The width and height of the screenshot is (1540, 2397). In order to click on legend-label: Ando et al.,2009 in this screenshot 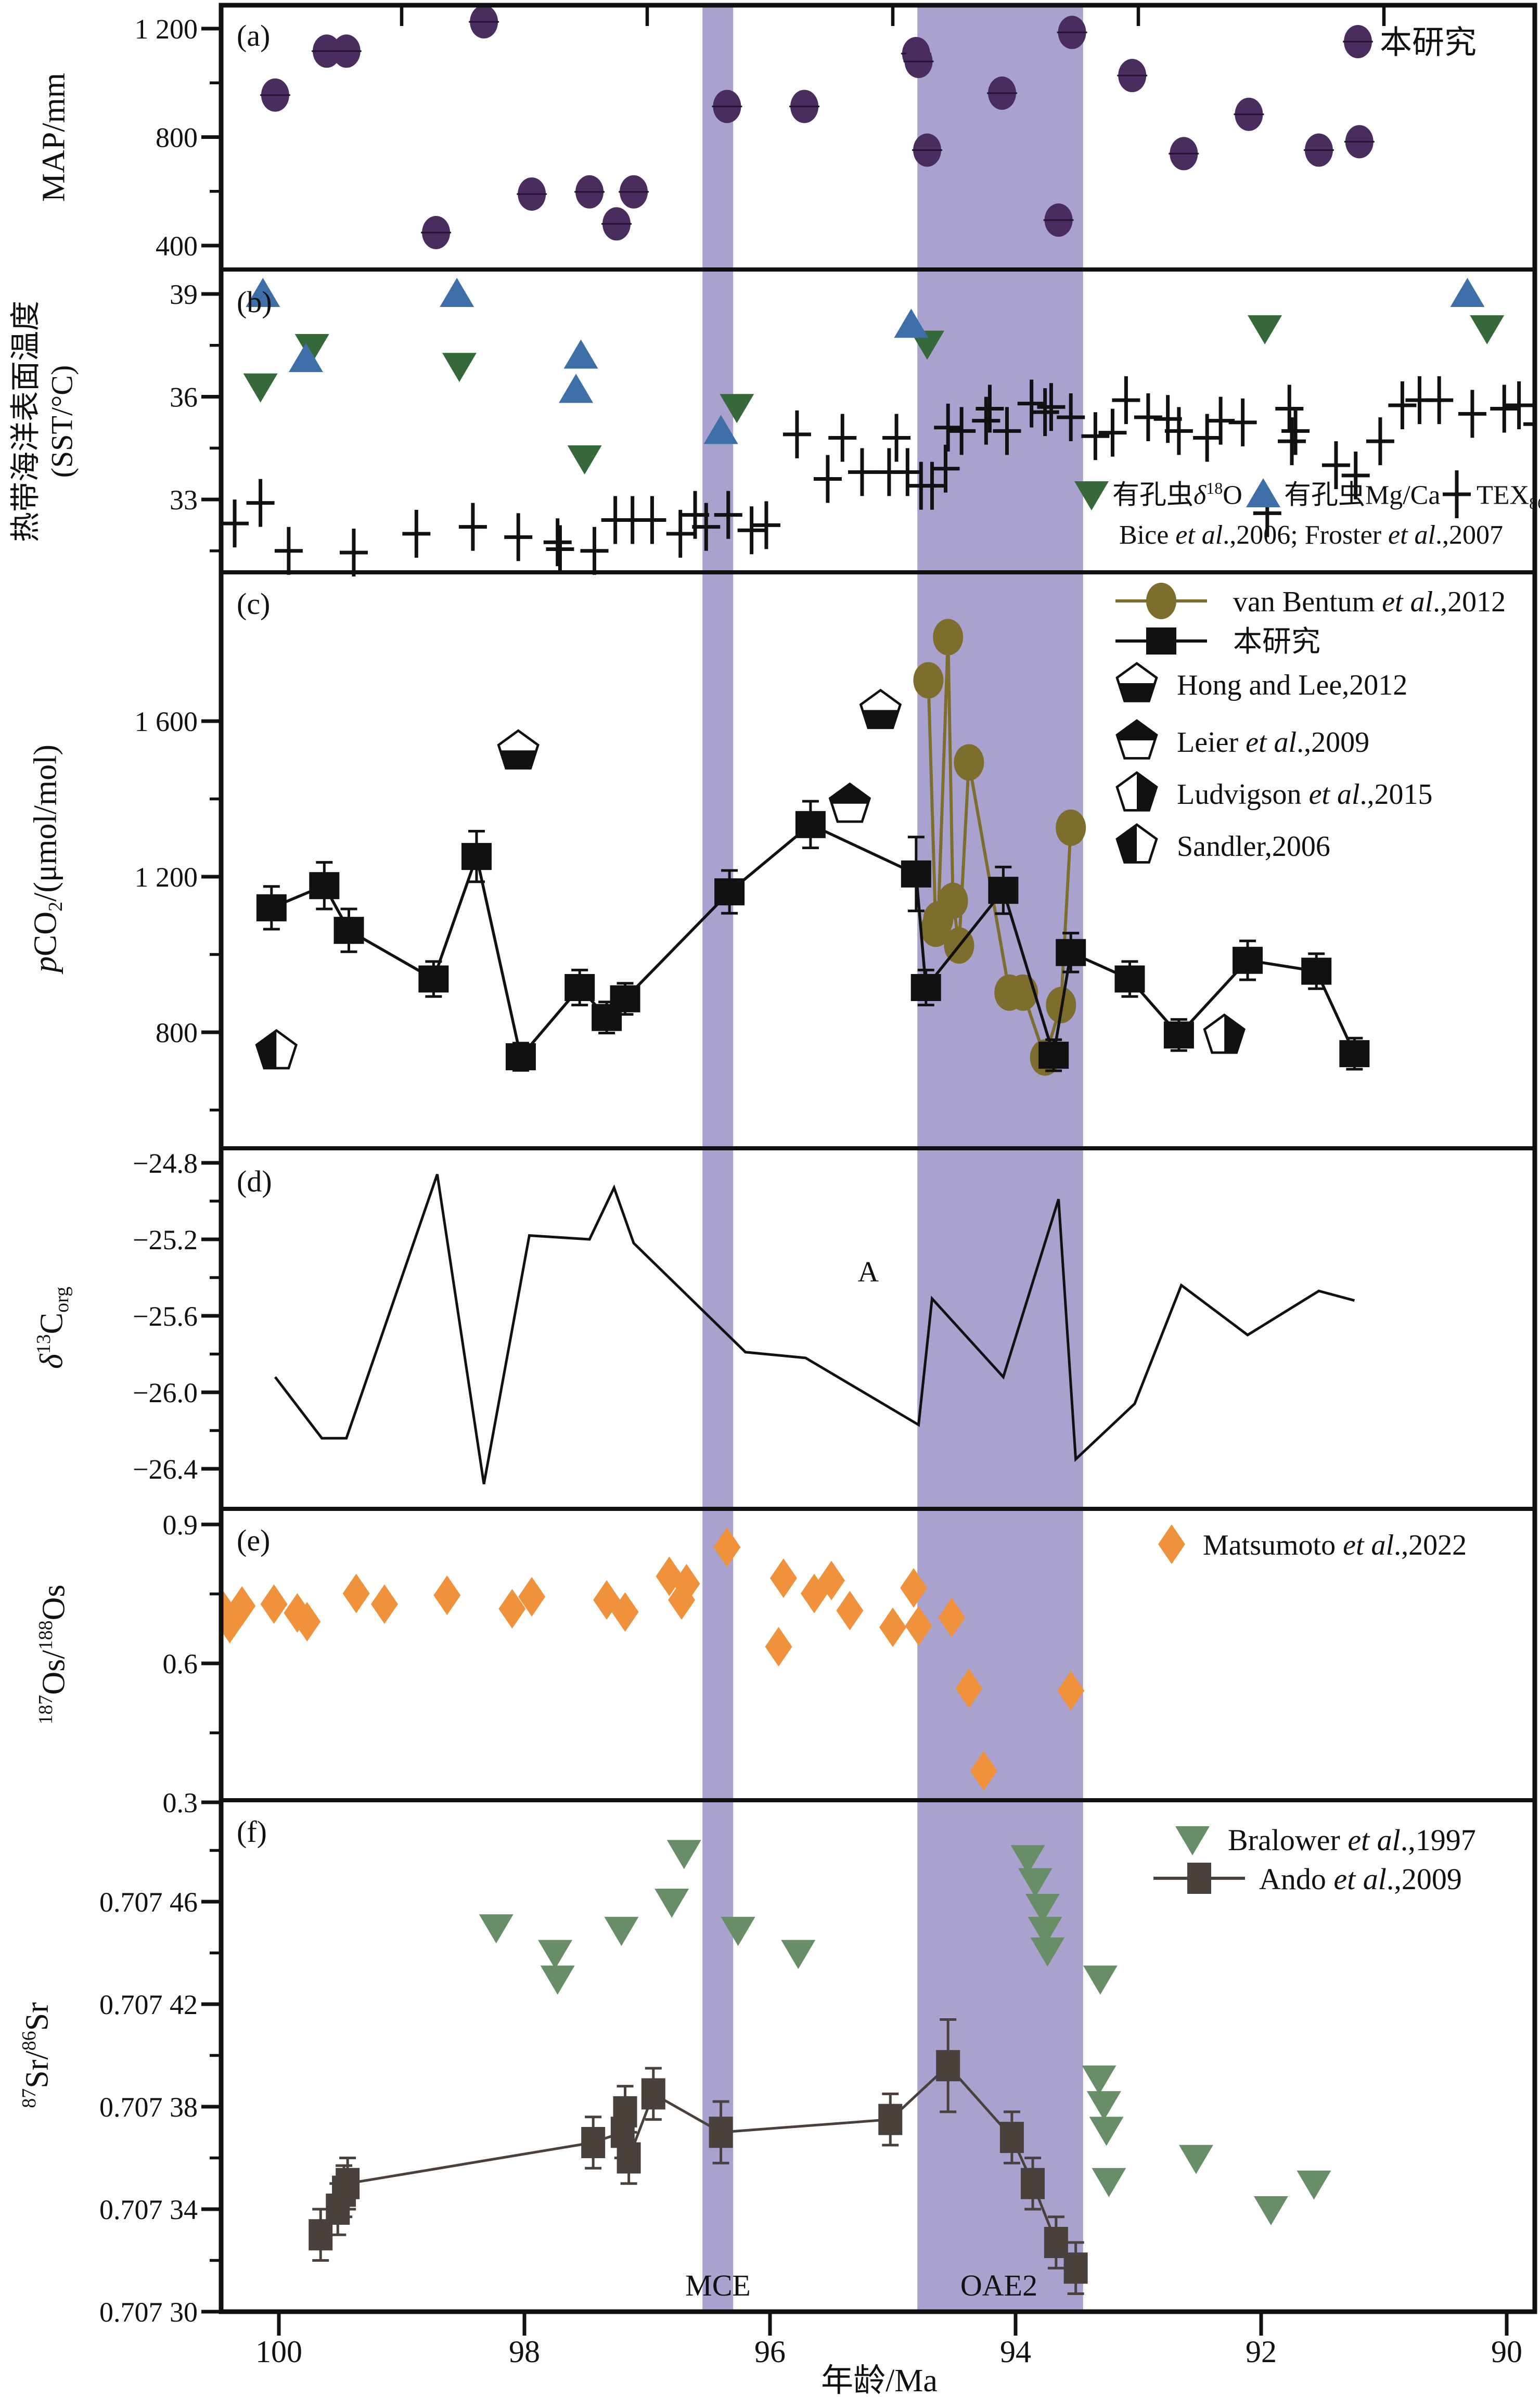, I will do `click(1360, 1879)`.